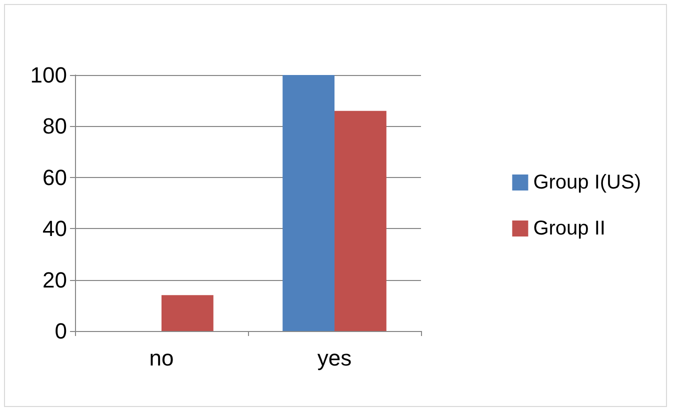 Image resolution: width=673 pixels, height=413 pixels. Describe the element at coordinates (60, 331) in the screenshot. I see `y-tick-label: 0` at that location.